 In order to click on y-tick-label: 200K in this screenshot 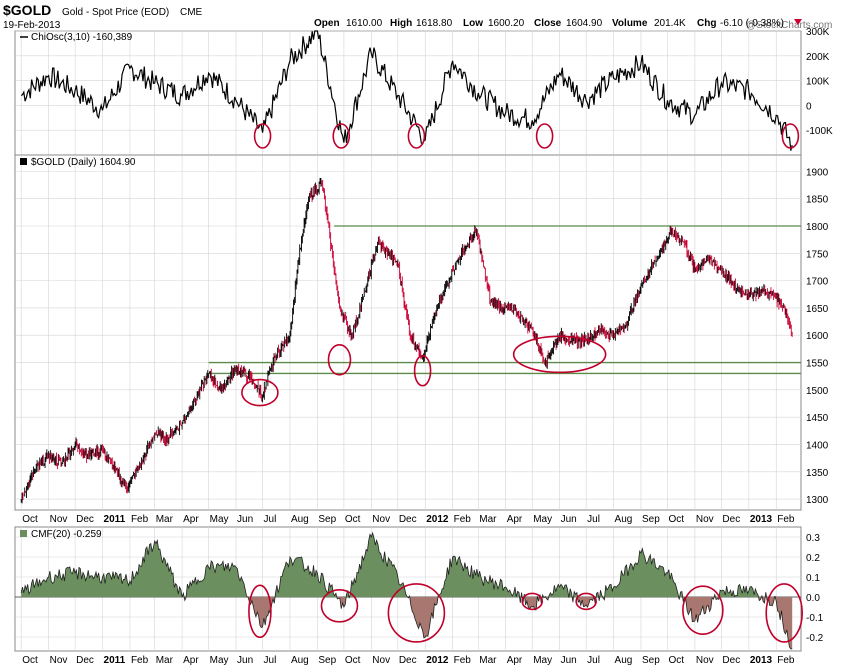, I will do `click(818, 57)`.